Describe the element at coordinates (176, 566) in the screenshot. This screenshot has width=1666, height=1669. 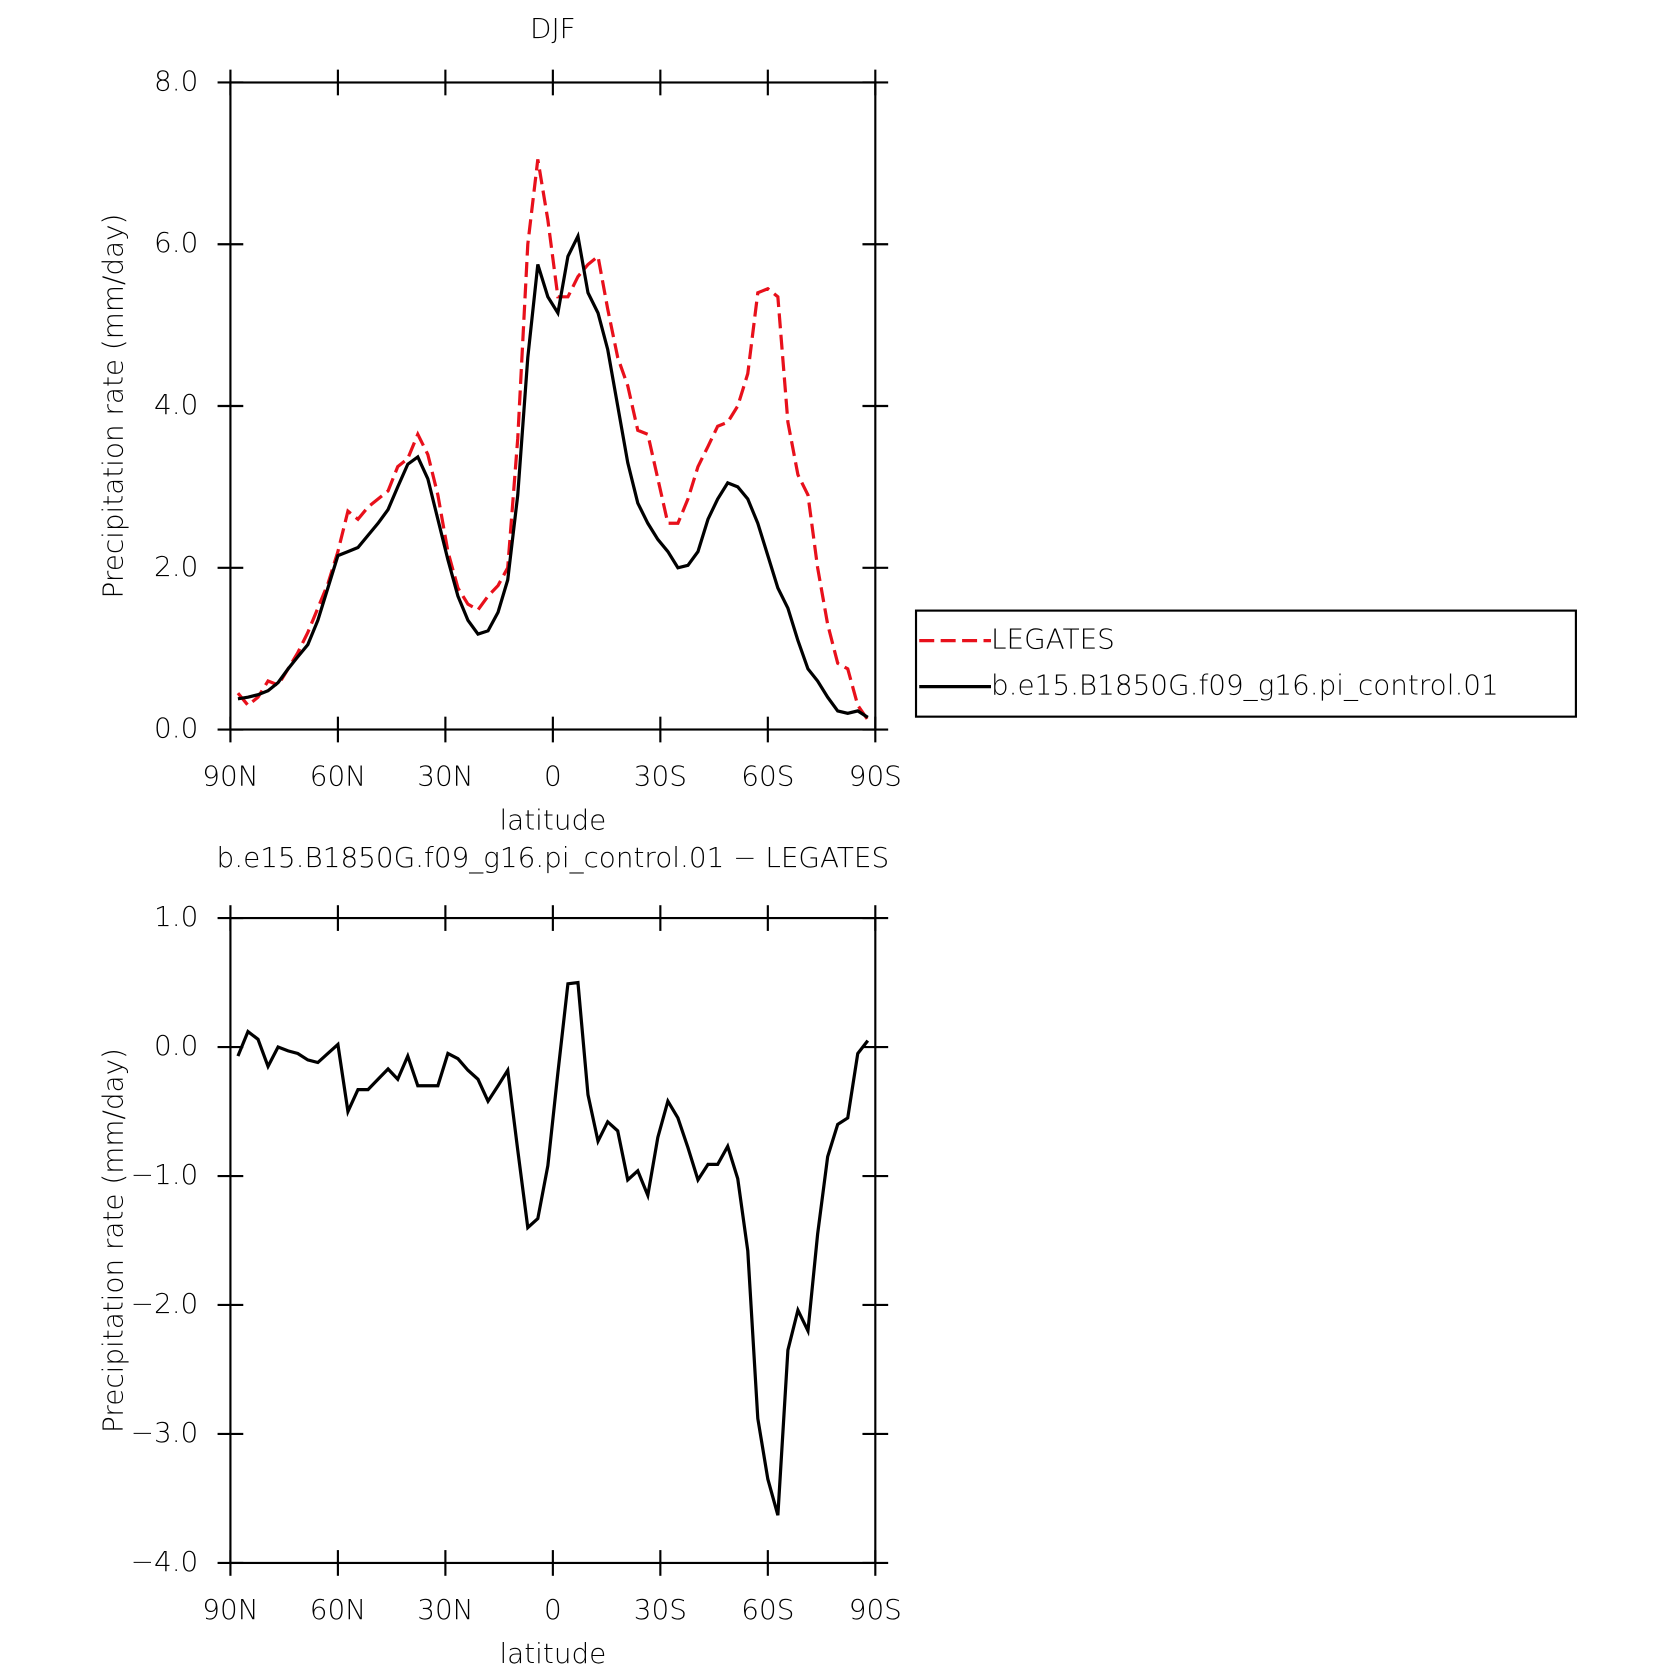
I see `y-tick-label: 2.0` at that location.